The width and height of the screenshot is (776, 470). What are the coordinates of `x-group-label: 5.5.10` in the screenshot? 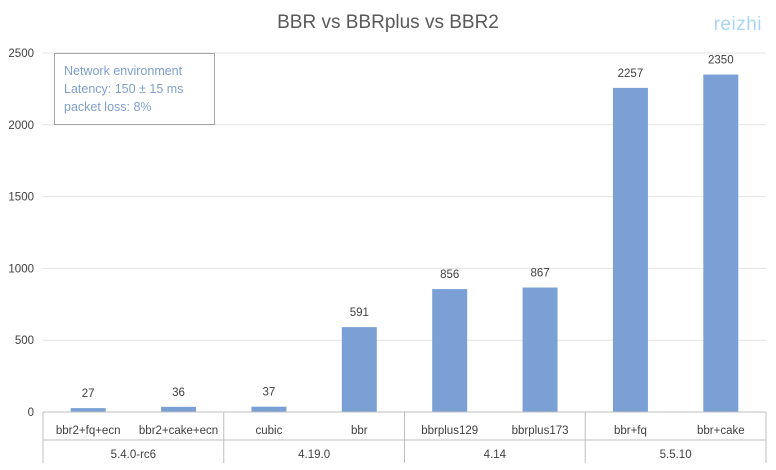 It's located at (676, 455).